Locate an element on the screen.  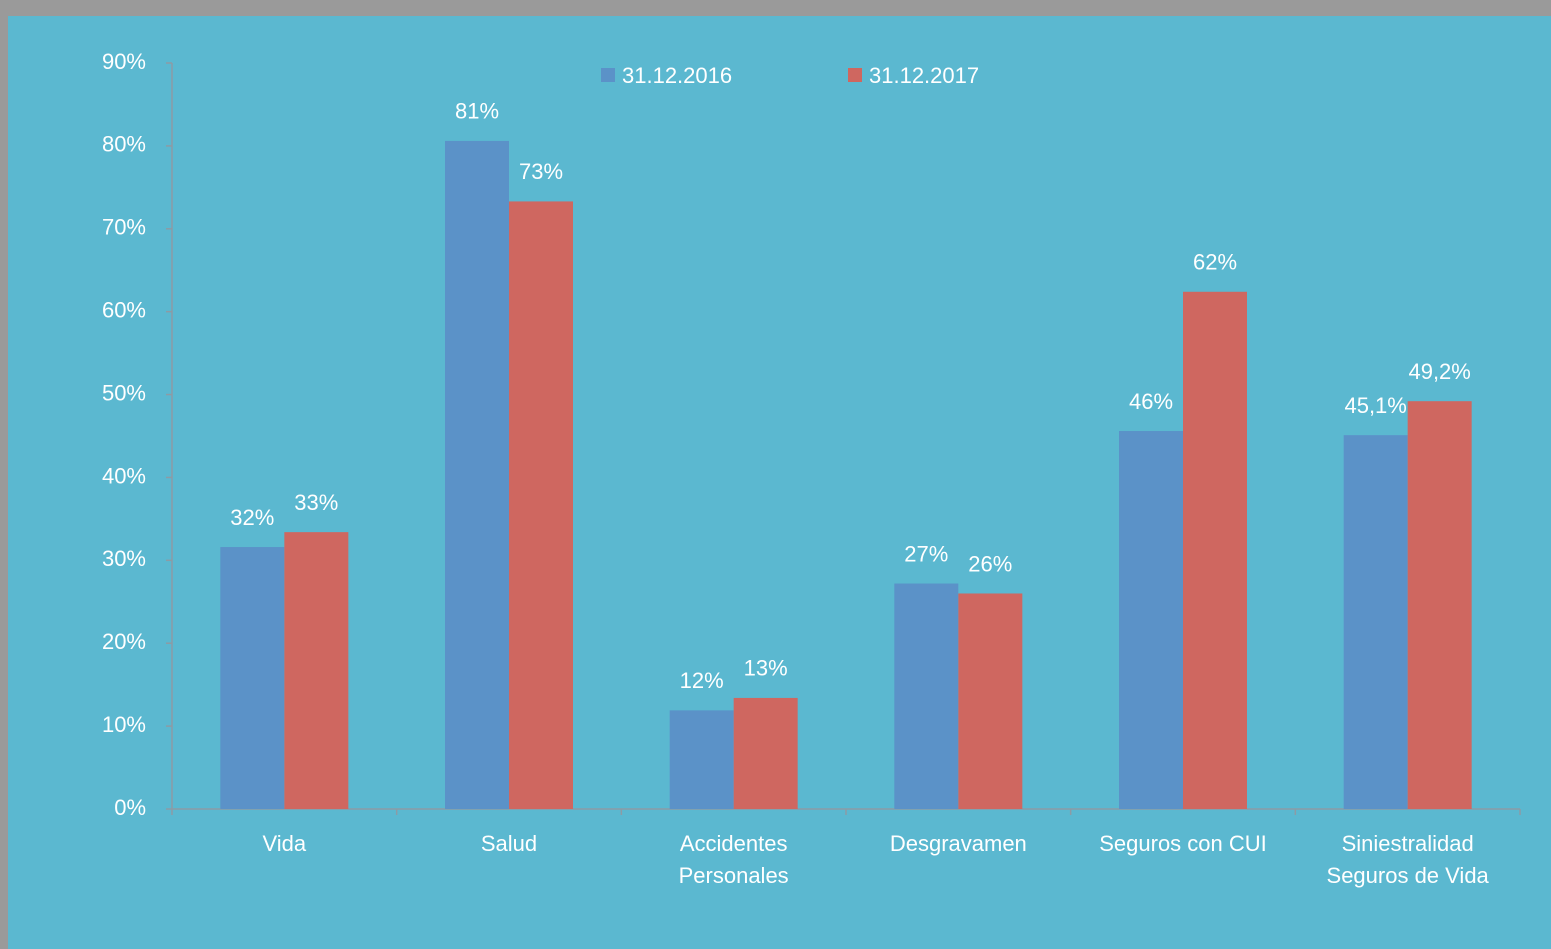
data-label: 45,1% is located at coordinates (1375, 405).